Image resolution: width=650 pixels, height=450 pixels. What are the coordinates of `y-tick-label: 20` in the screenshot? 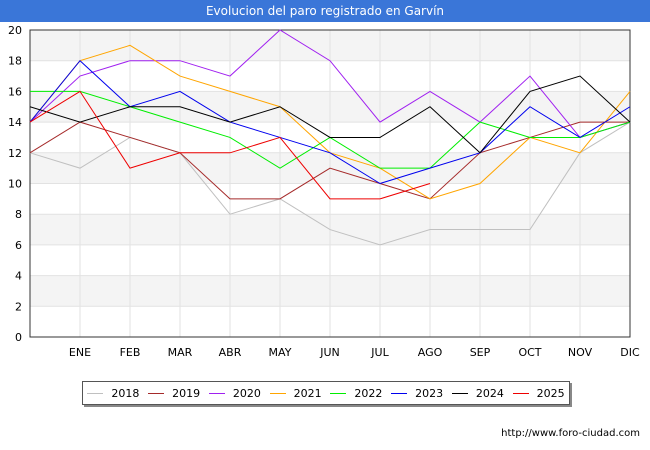 It's located at (15, 30).